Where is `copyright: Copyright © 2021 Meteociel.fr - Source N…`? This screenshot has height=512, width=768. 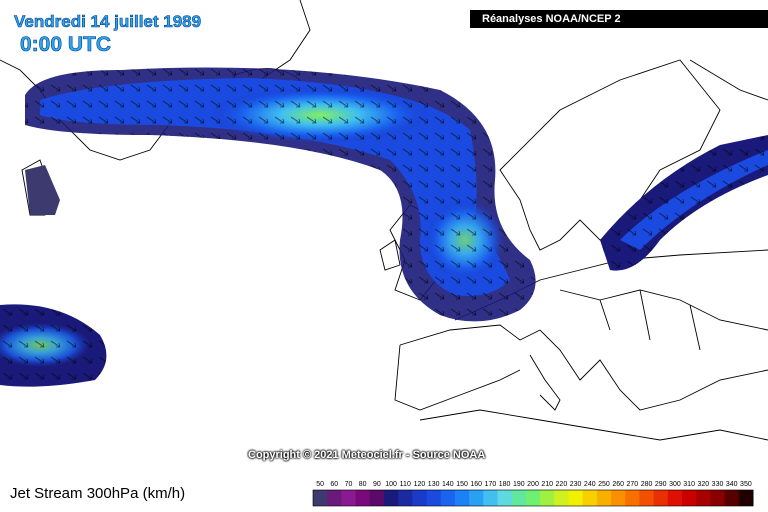
copyright: Copyright © 2021 Meteociel.fr - Source N… is located at coordinates (367, 455).